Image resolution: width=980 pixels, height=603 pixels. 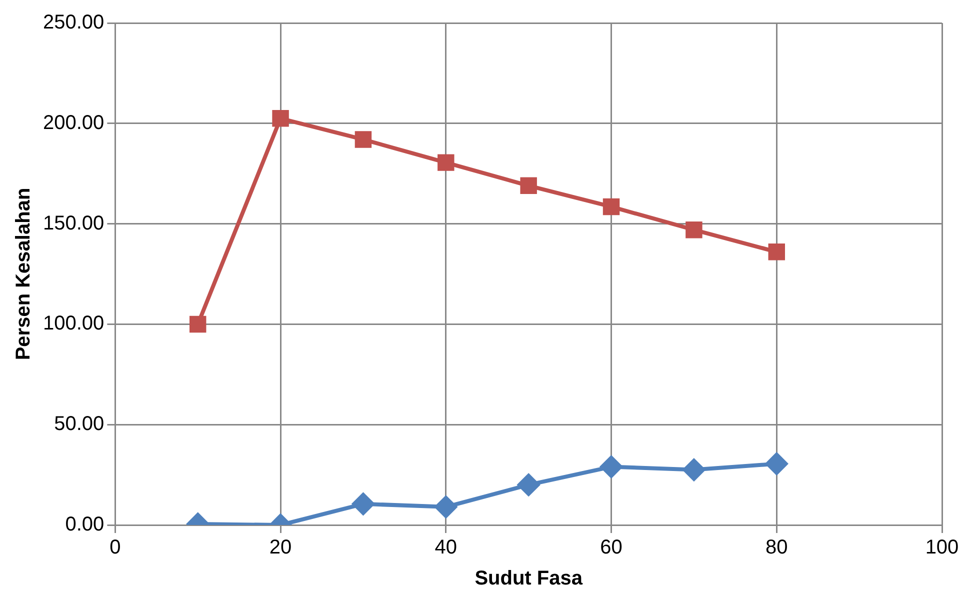 What do you see at coordinates (280, 547) in the screenshot?
I see `x-tick-label: 20` at bounding box center [280, 547].